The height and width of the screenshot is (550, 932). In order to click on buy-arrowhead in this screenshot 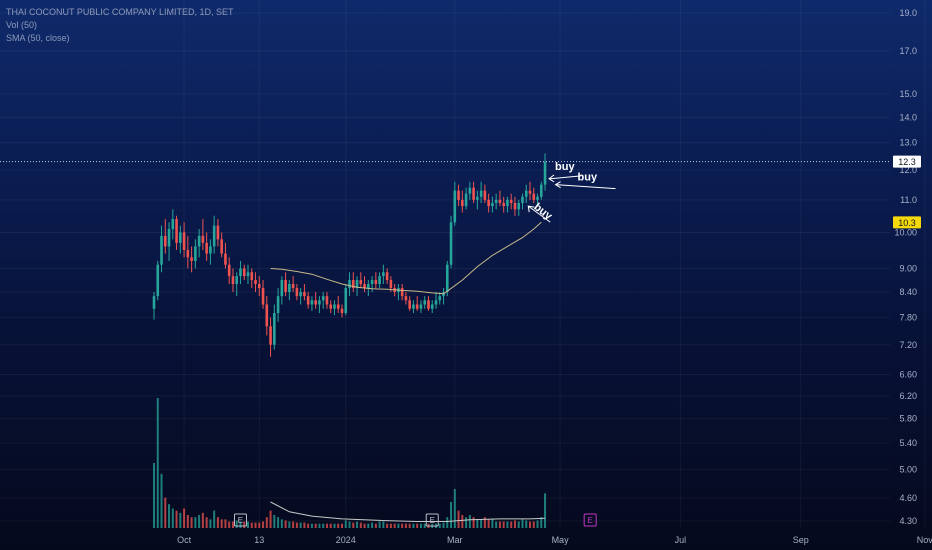, I will do `click(531, 209)`.